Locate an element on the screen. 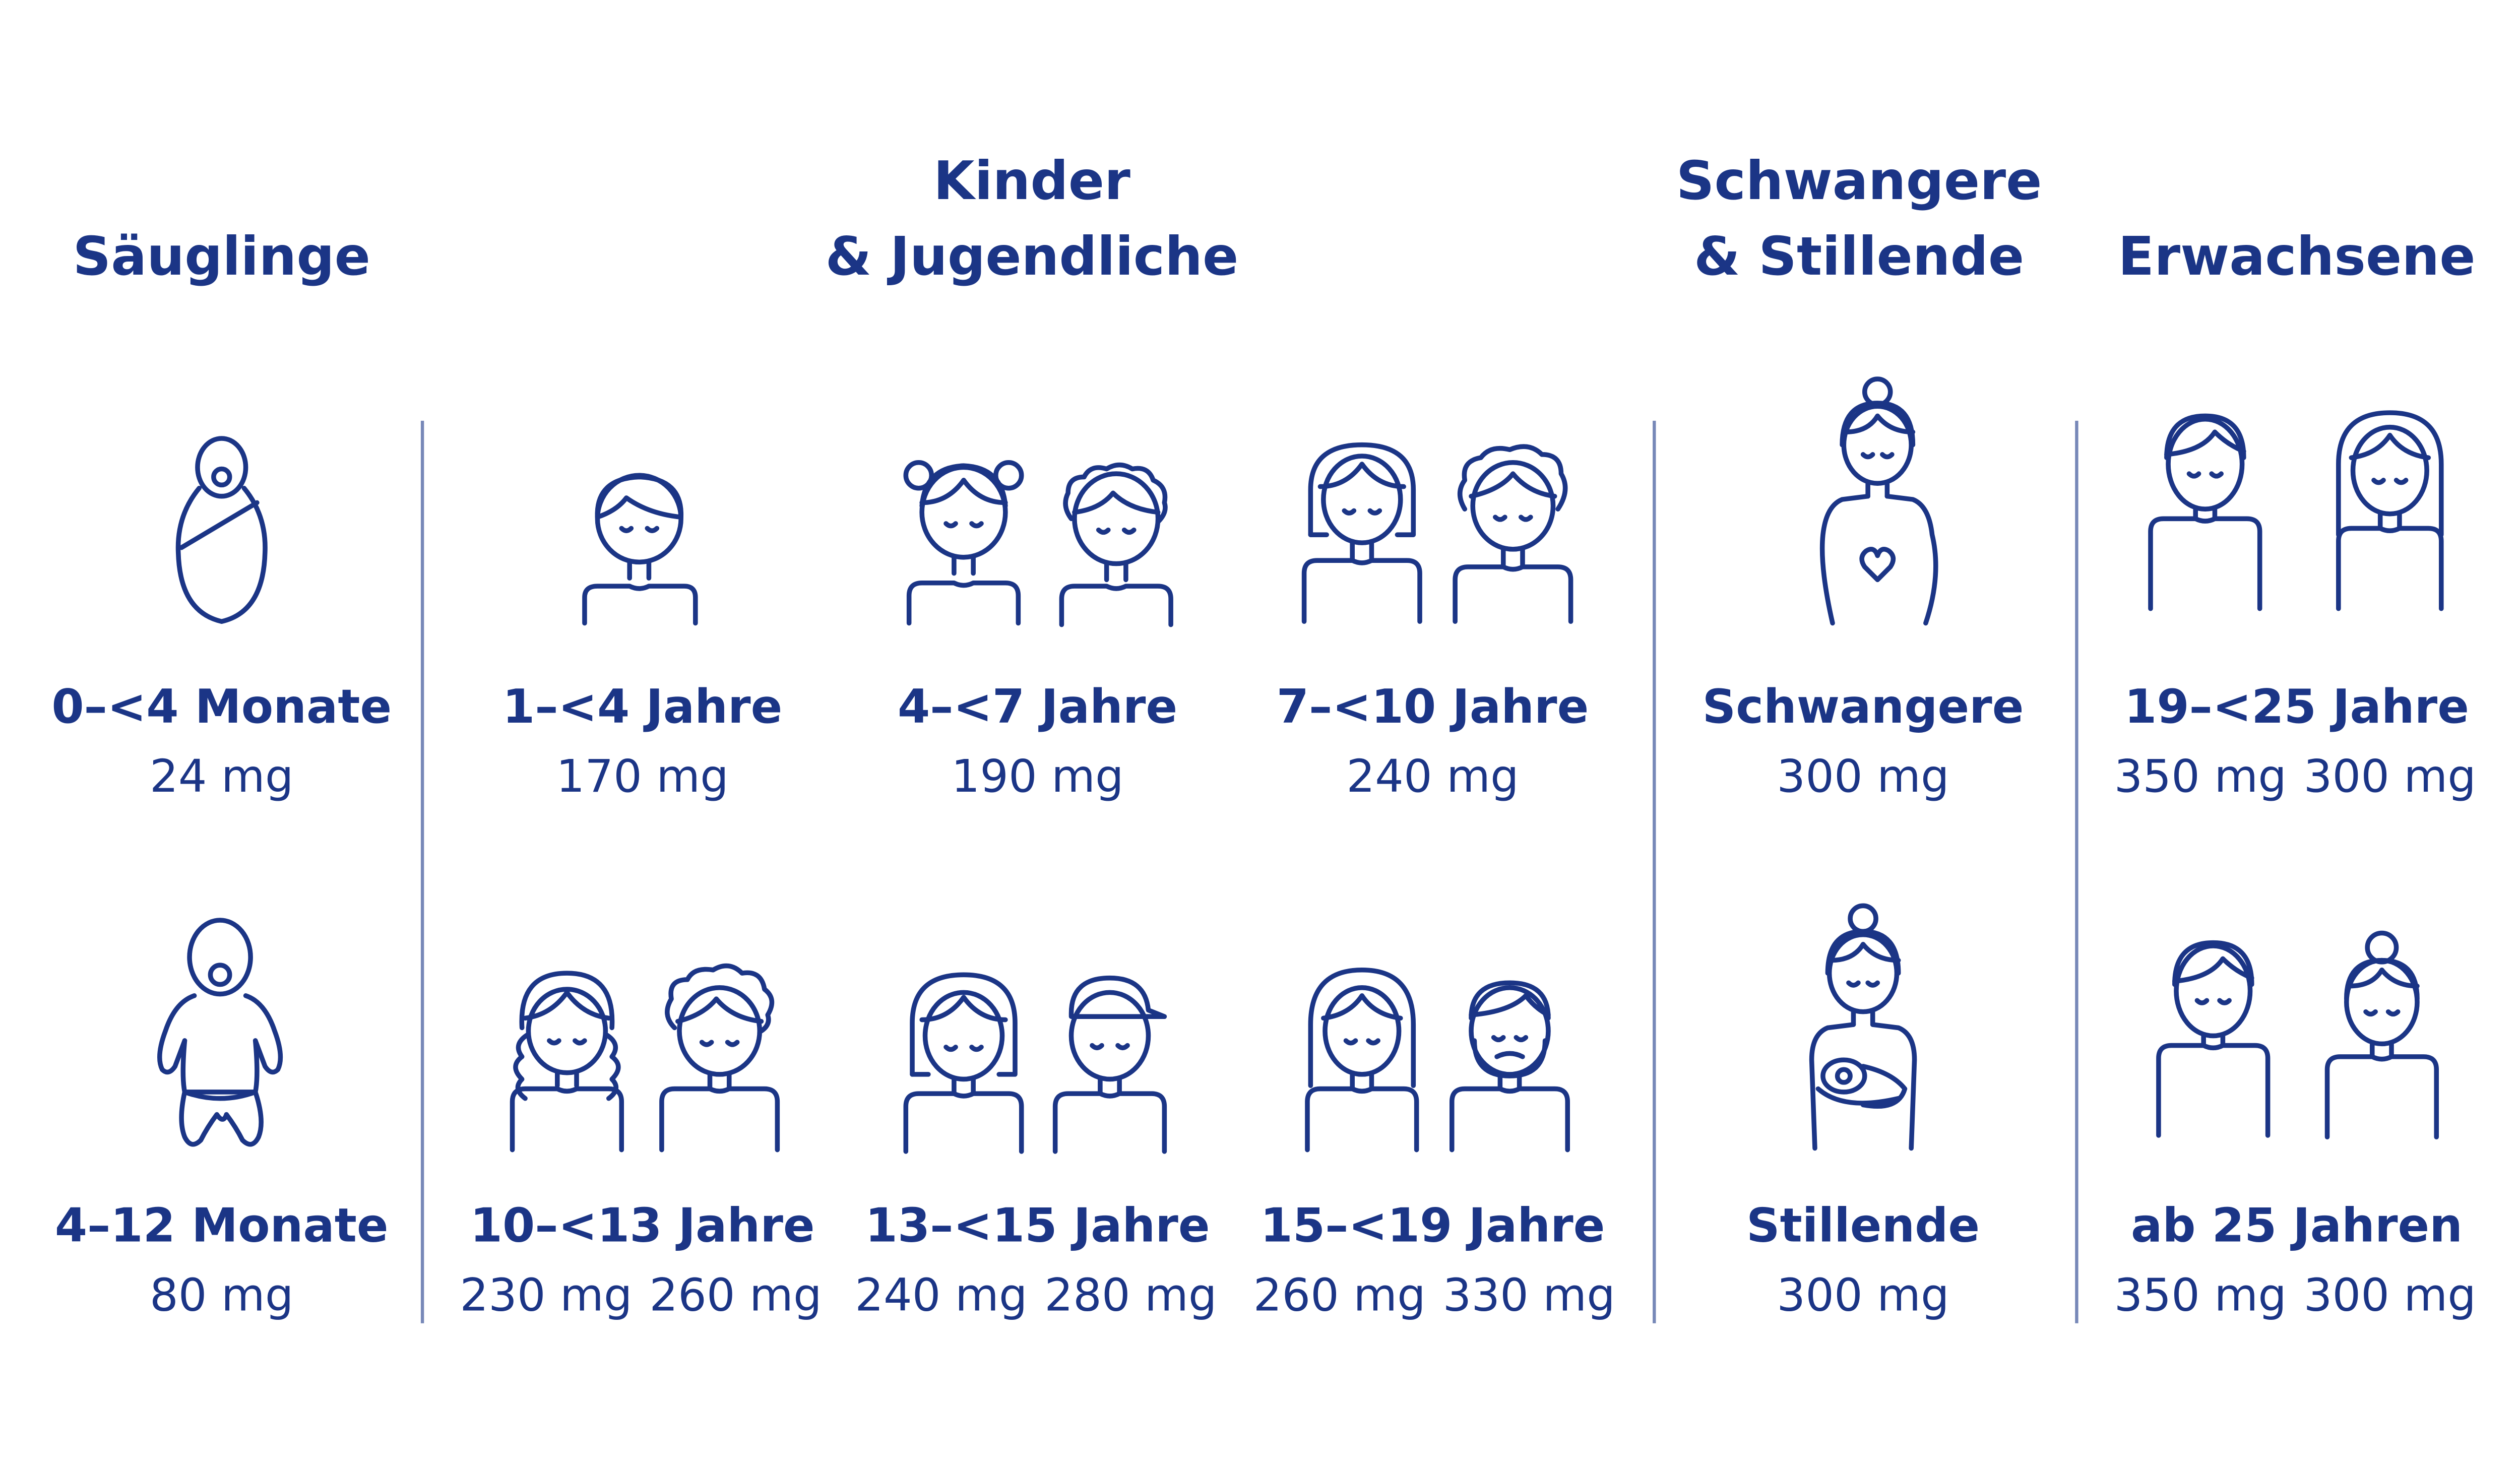  label-15-19-years: 15–<19 Jahre is located at coordinates (1433, 1225).